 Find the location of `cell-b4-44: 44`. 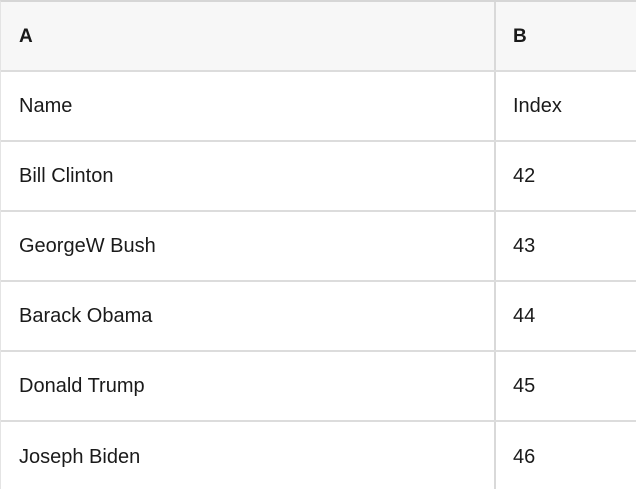

cell-b4-44: 44 is located at coordinates (524, 316).